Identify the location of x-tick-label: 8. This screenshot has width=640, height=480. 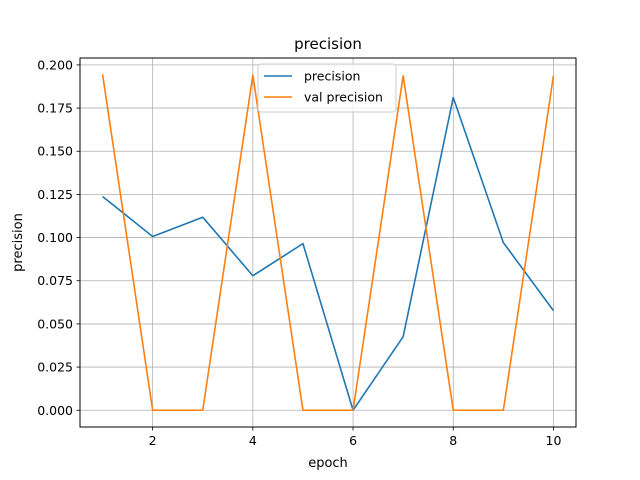
(453, 440).